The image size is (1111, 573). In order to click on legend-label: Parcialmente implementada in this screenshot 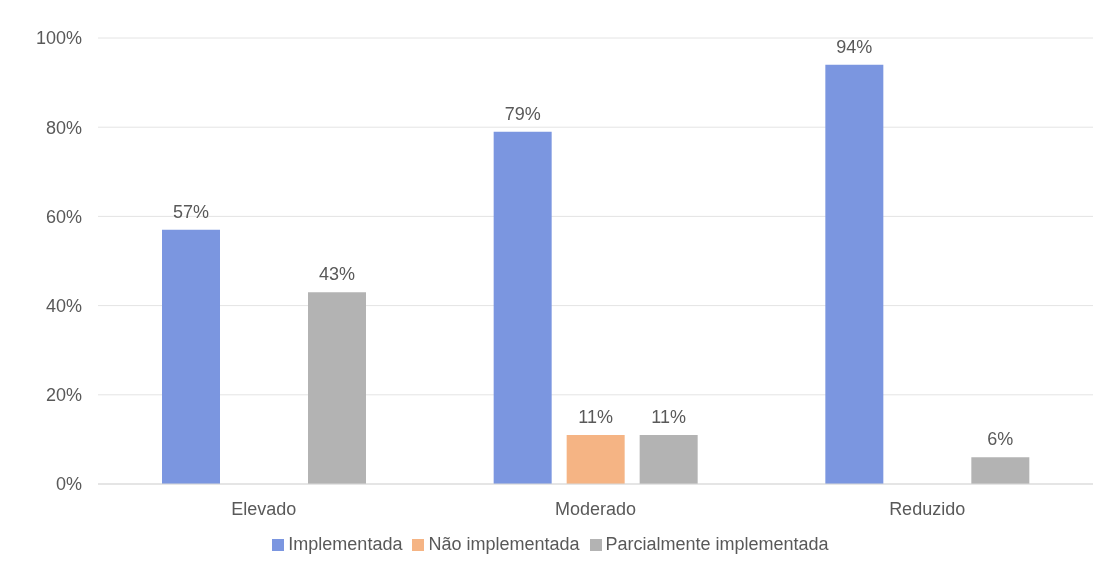, I will do `click(717, 544)`.